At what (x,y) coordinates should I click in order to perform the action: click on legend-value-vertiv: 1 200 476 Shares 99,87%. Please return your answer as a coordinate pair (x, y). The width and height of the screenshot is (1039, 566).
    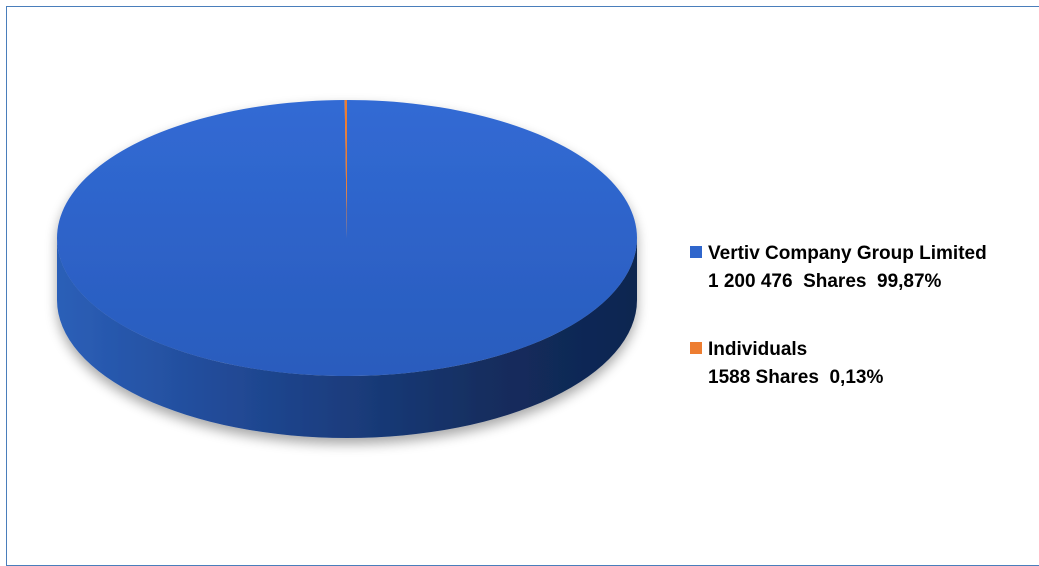
    Looking at the image, I should click on (825, 281).